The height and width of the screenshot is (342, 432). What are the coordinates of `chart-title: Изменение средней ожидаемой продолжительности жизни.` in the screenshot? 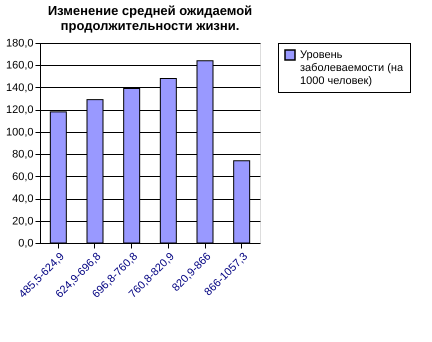 It's located at (150, 18).